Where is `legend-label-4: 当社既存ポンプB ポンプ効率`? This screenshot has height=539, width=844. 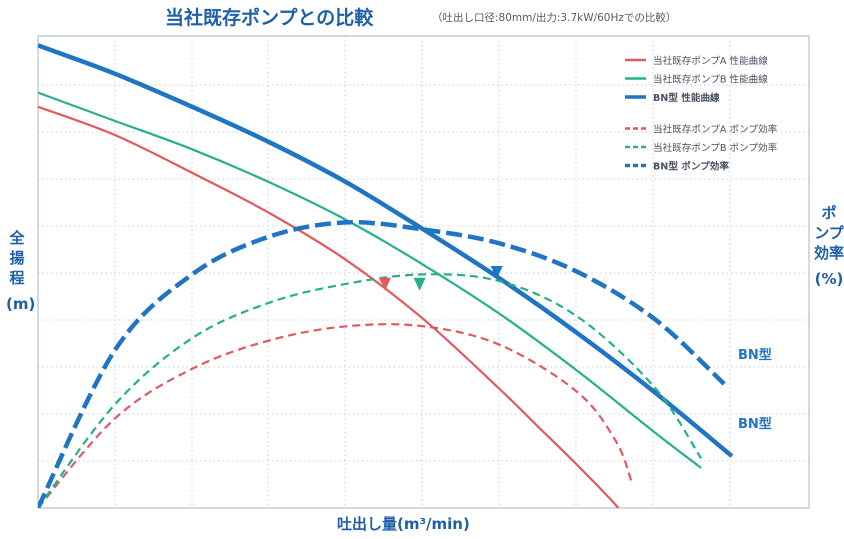
legend-label-4: 当社既存ポンプB ポンプ効率 is located at coordinates (715, 148).